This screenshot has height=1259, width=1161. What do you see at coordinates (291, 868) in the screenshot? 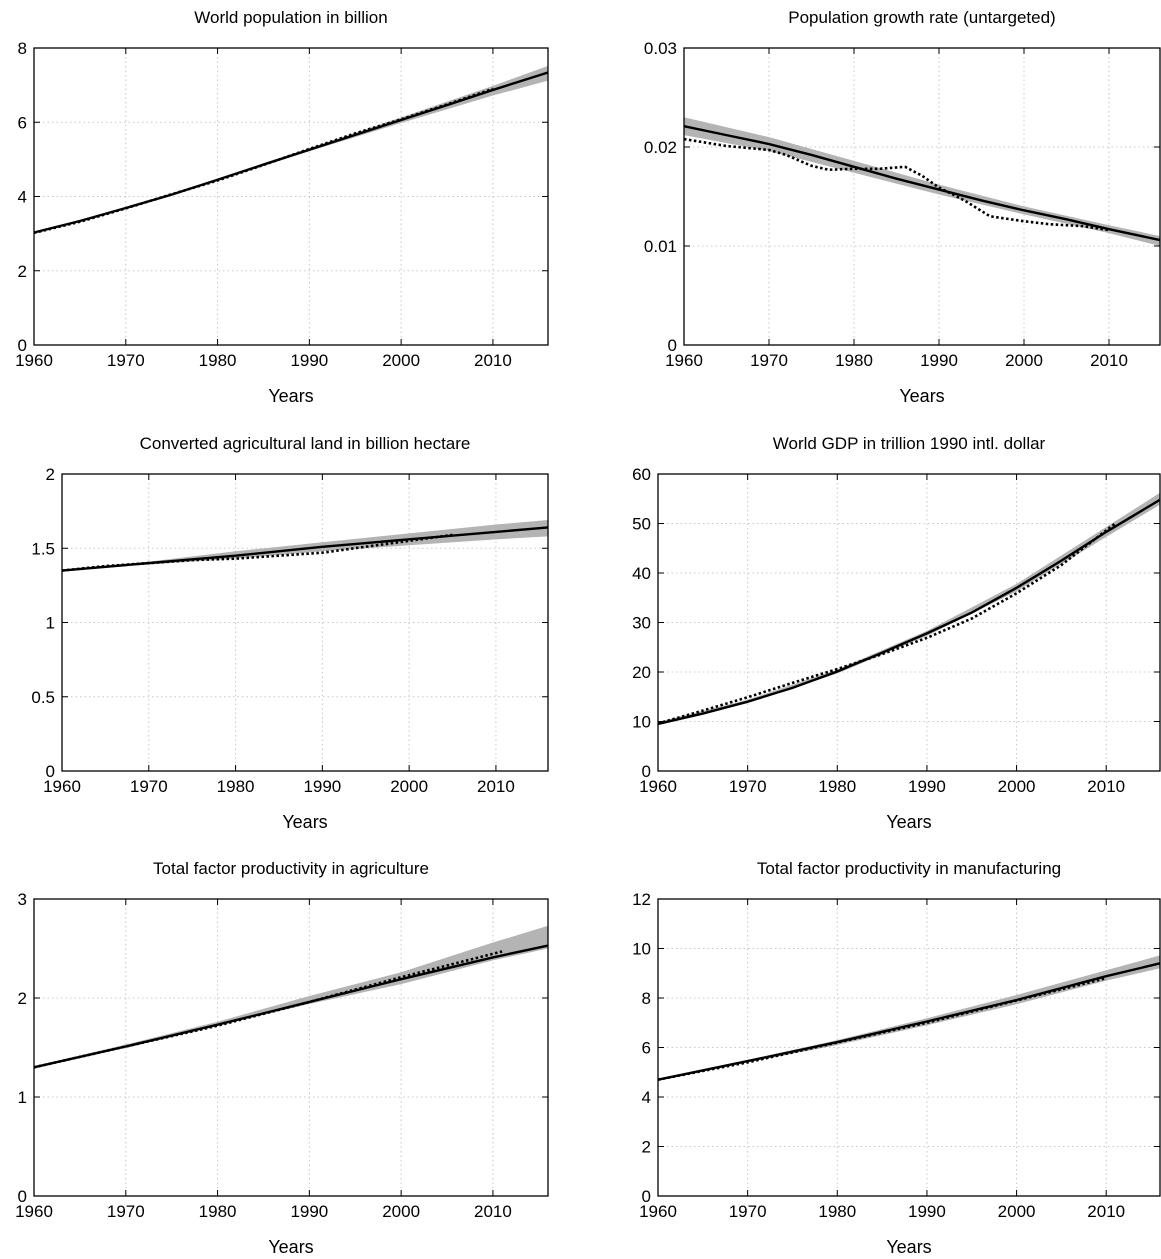
I see `chart-title: Total factor productivity in agriculture` at bounding box center [291, 868].